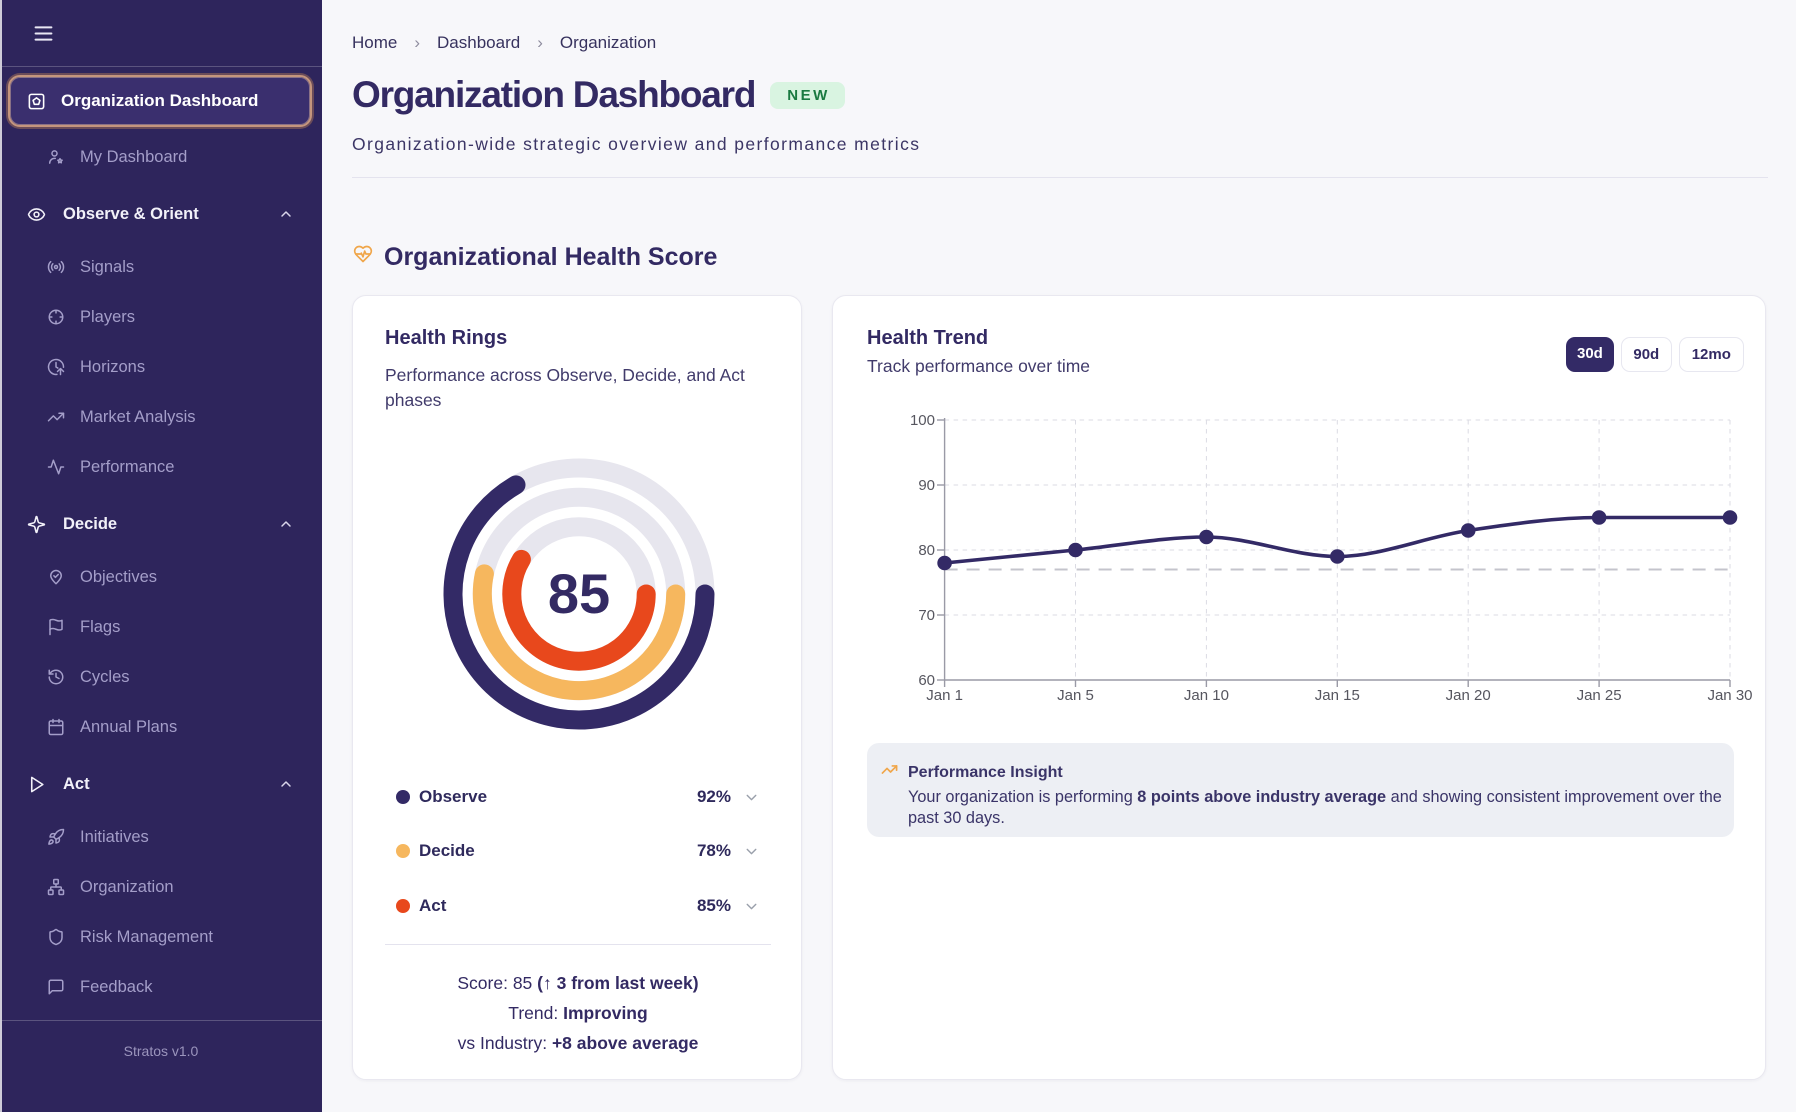  Describe the element at coordinates (1075, 695) in the screenshot. I see `svg-text: Jan 5` at that location.